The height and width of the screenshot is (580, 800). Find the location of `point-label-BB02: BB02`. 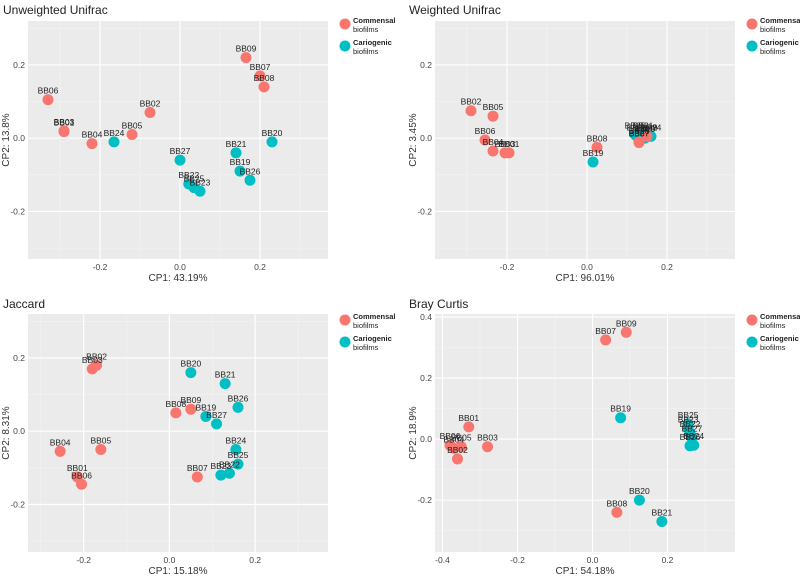

point-label-BB02: BB02 is located at coordinates (457, 450).